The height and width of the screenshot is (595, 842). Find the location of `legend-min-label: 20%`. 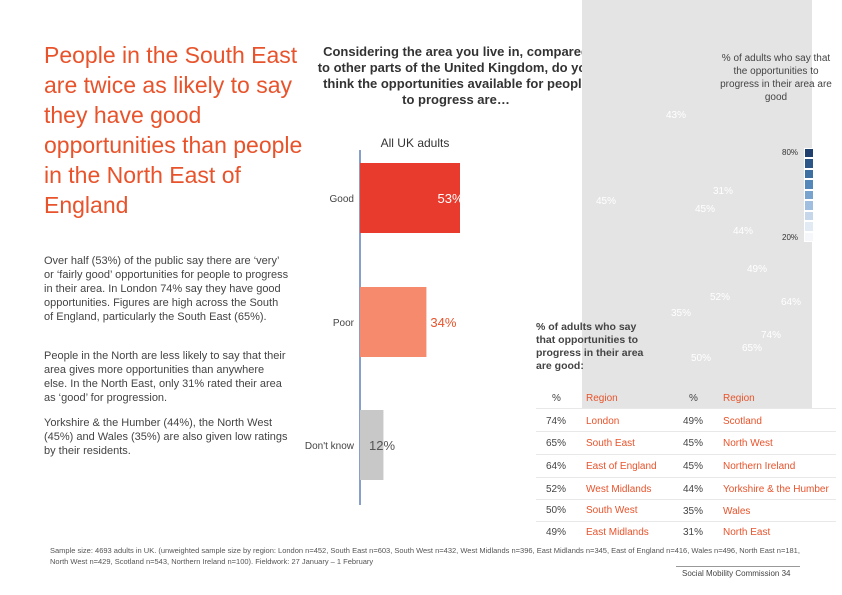

legend-min-label: 20% is located at coordinates (790, 237).